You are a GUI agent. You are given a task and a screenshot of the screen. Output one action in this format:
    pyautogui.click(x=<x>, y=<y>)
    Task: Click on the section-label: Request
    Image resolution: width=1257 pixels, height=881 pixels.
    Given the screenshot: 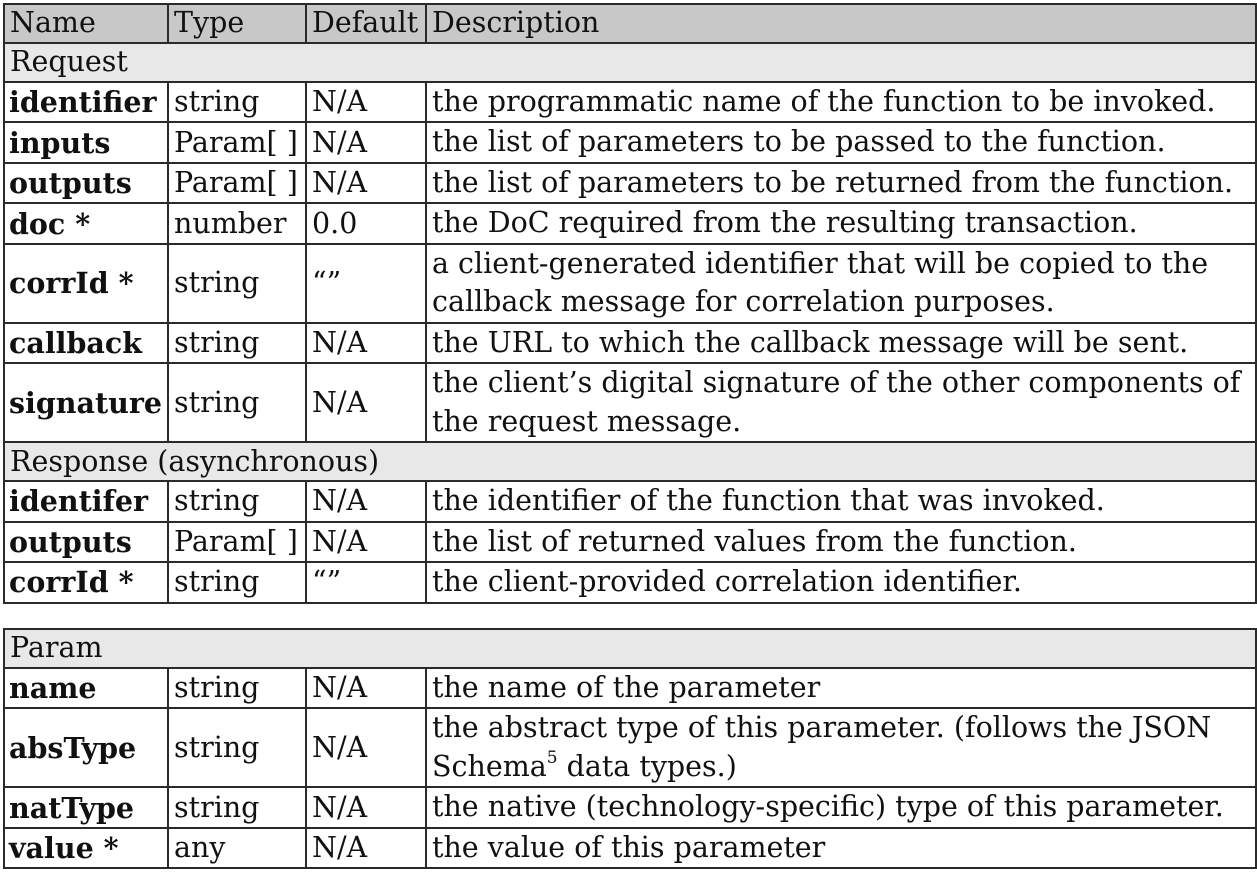 What is the action you would take?
    pyautogui.click(x=630, y=62)
    